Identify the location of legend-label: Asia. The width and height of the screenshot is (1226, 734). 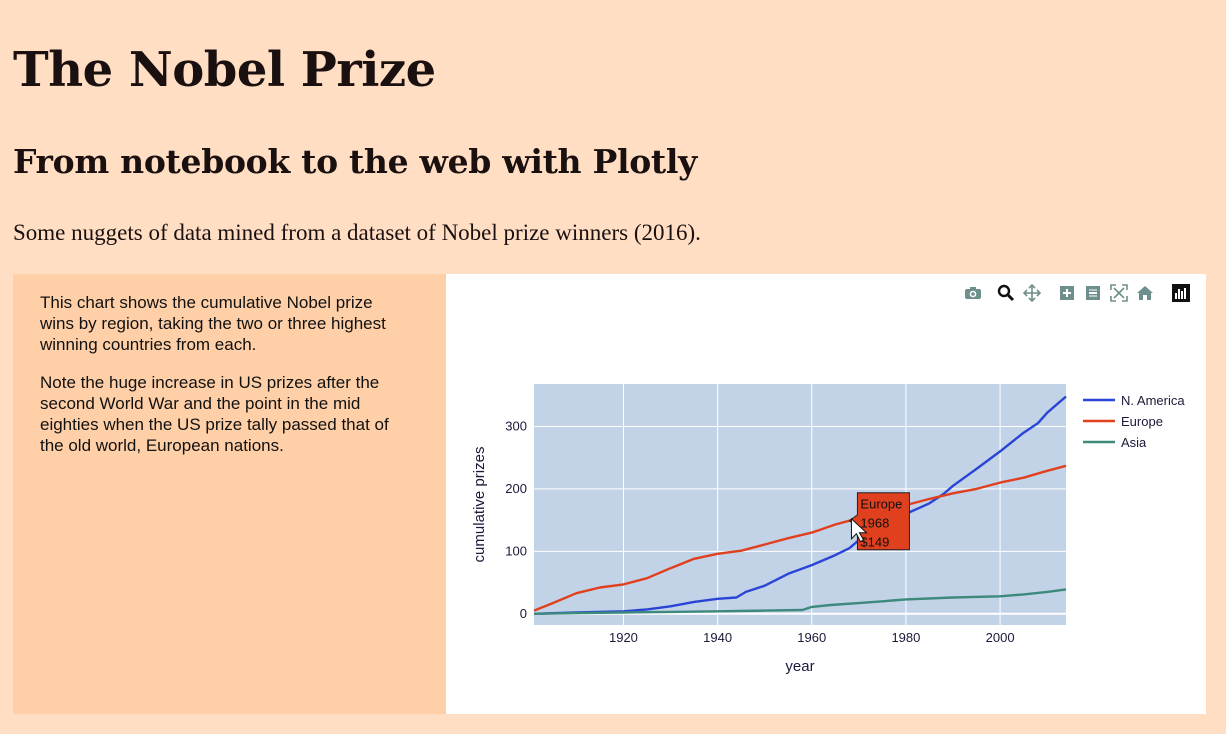
(1134, 442).